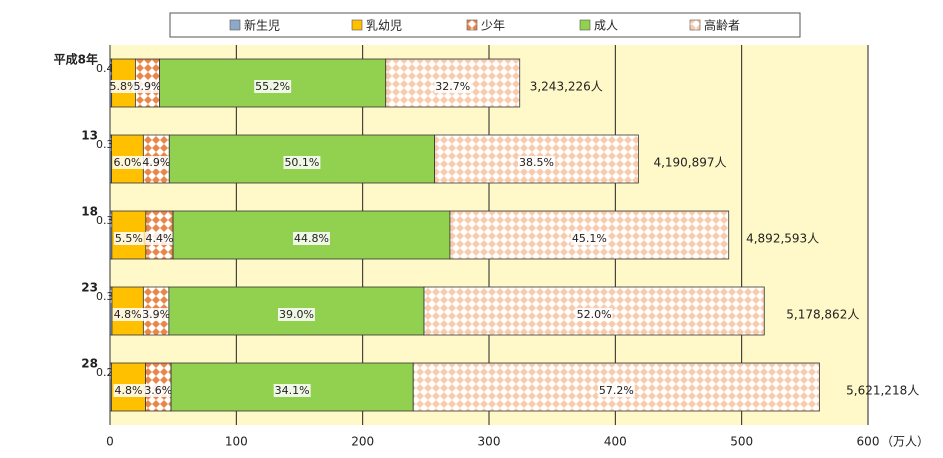 This screenshot has width=943, height=458. I want to click on x-tick-label: 0, so click(110, 442).